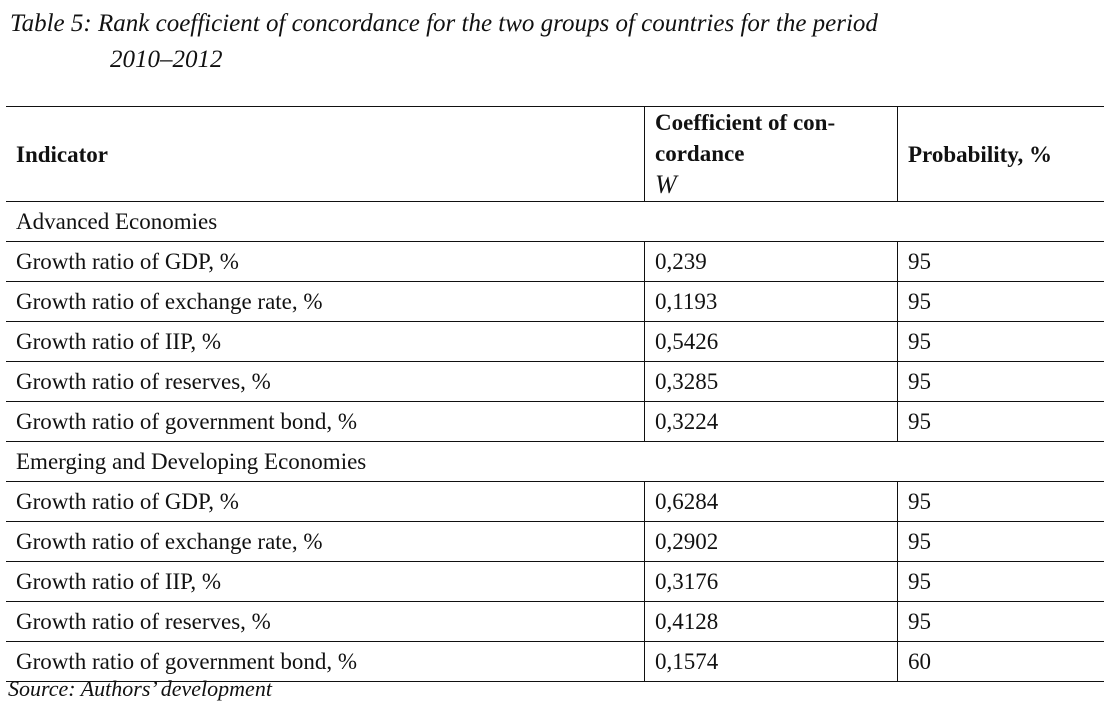  What do you see at coordinates (1000, 661) in the screenshot?
I see `probability-cell: 60` at bounding box center [1000, 661].